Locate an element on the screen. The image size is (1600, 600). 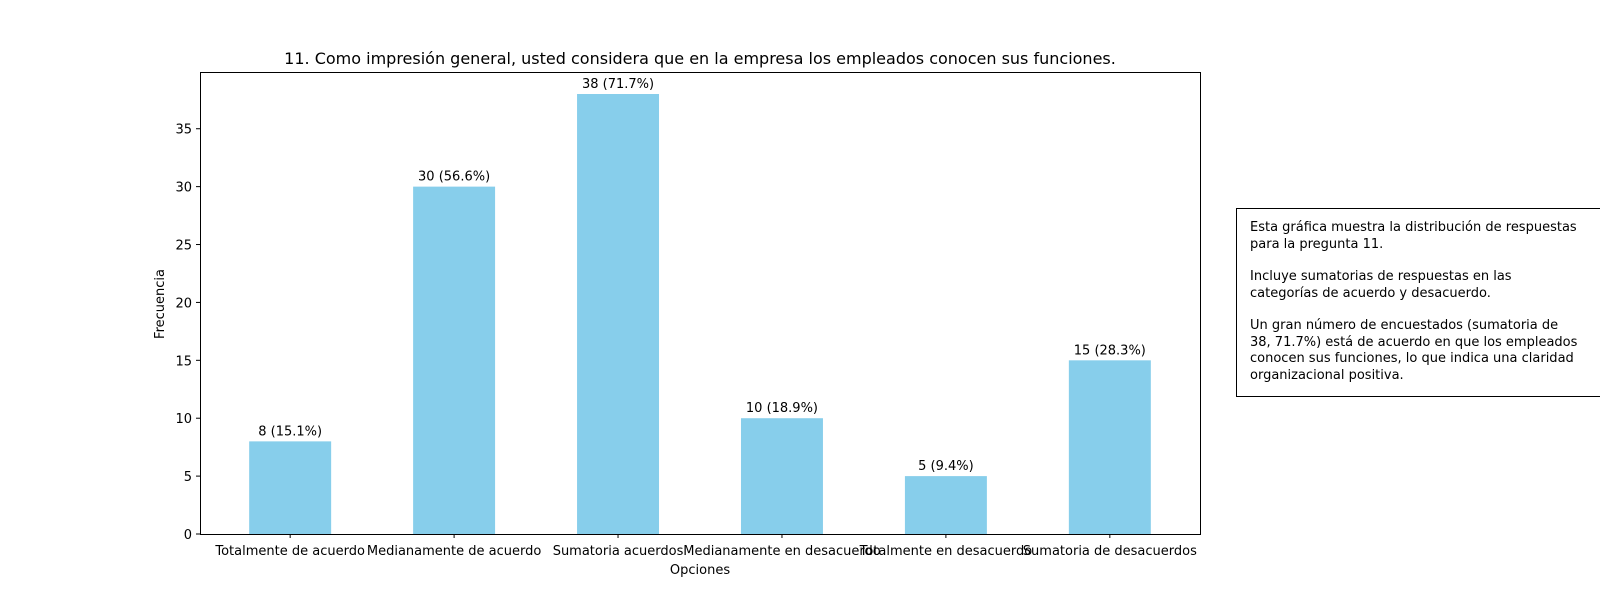
bar-data-label: 15 (28.3%) is located at coordinates (1110, 350).